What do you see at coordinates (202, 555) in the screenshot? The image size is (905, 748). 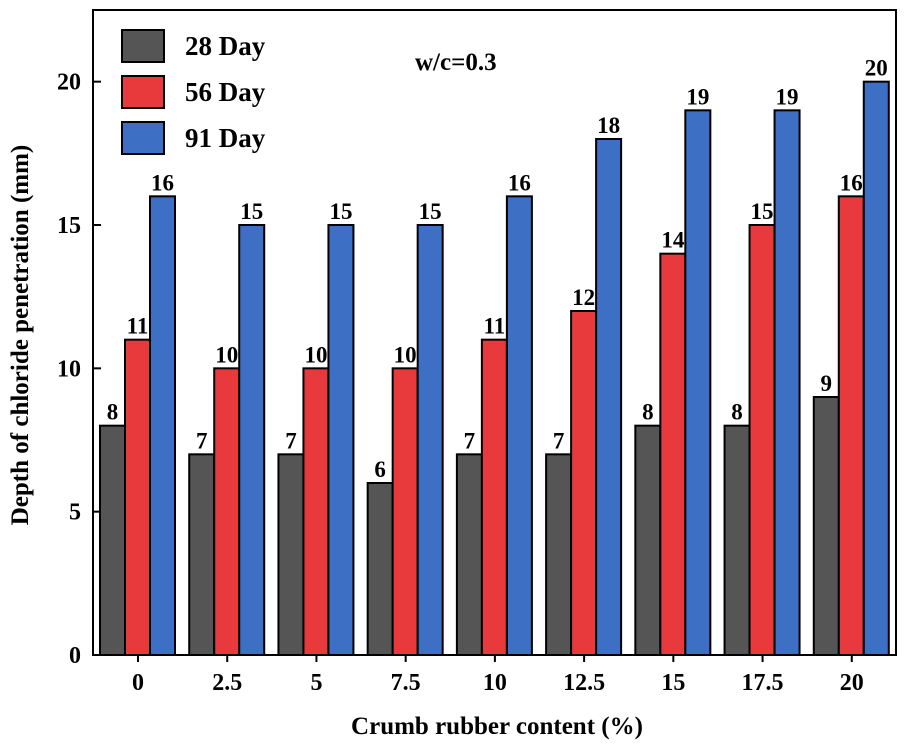 I see `bar-28-day-2.5` at bounding box center [202, 555].